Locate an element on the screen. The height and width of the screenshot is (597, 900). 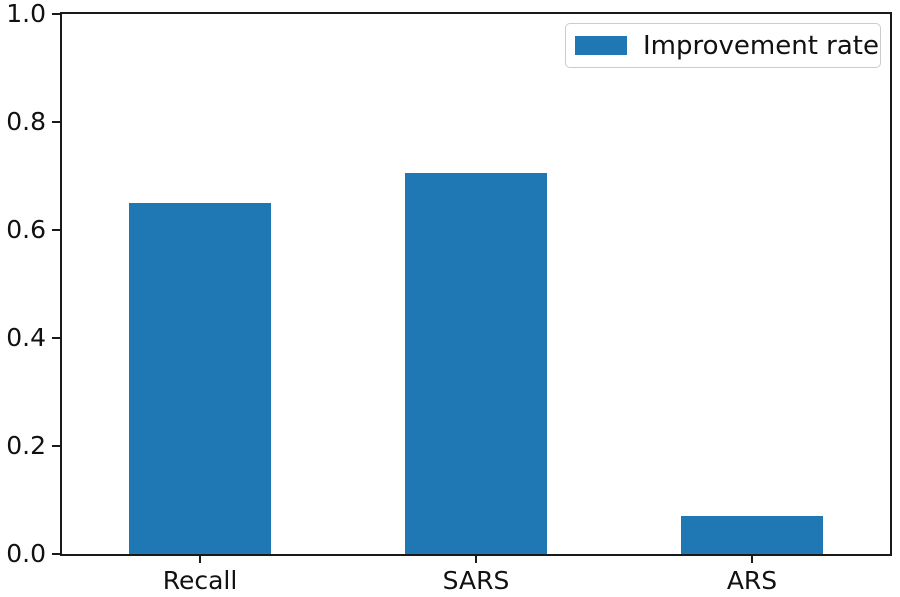
x-tick-label-ars: ARS is located at coordinates (752, 580).